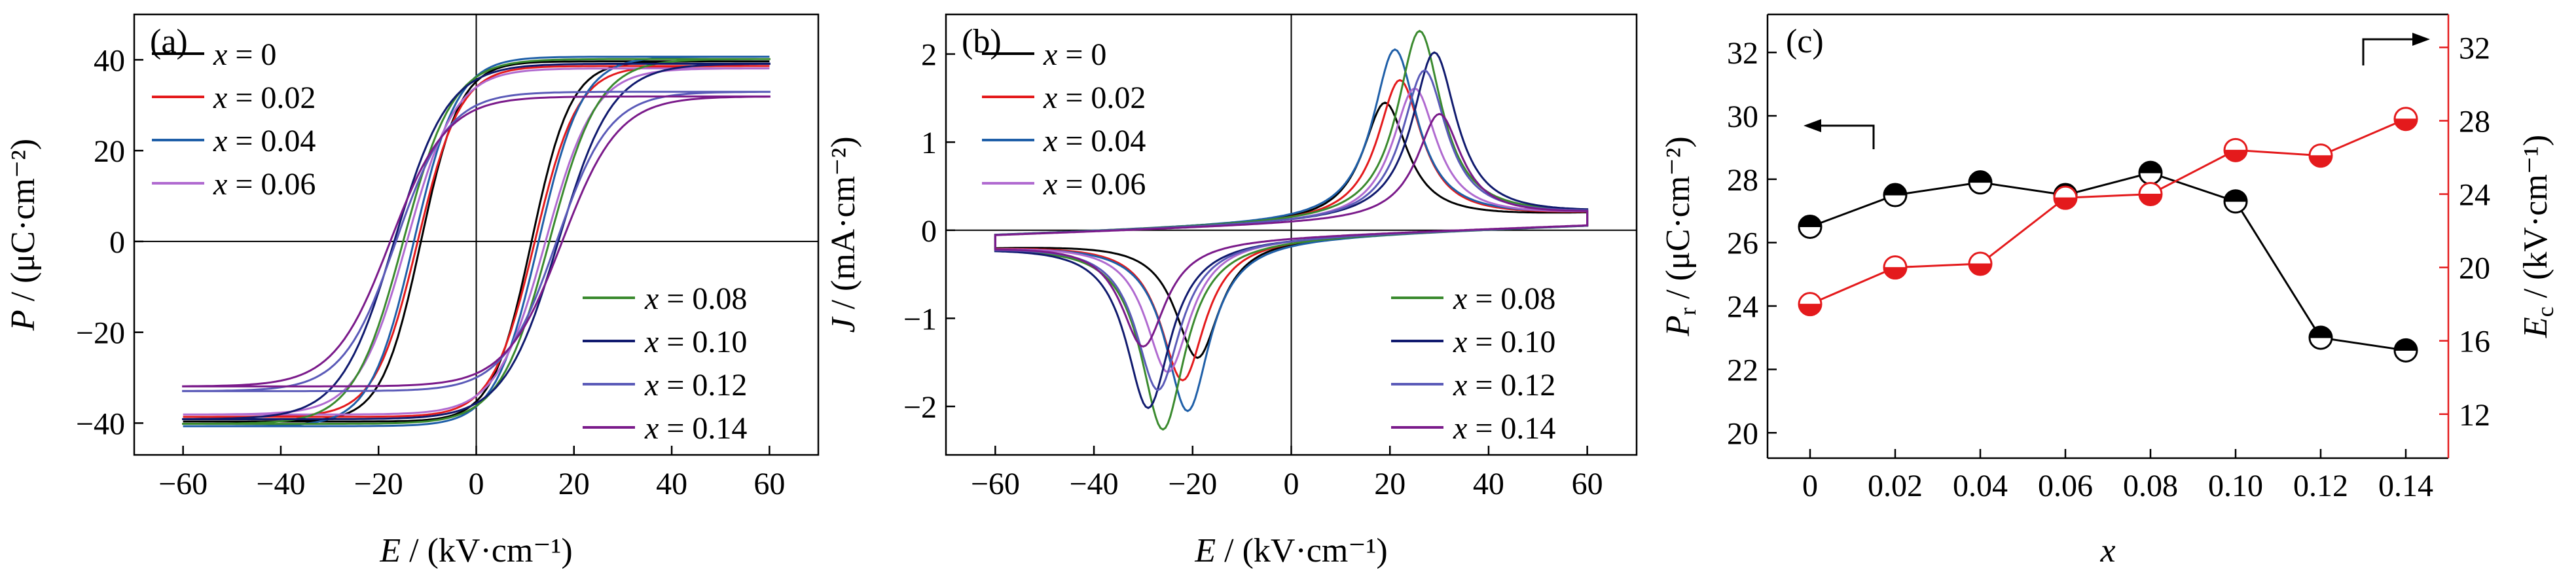 The width and height of the screenshot is (2576, 574). I want to click on y-right-tick-label: 24, so click(2474, 195).